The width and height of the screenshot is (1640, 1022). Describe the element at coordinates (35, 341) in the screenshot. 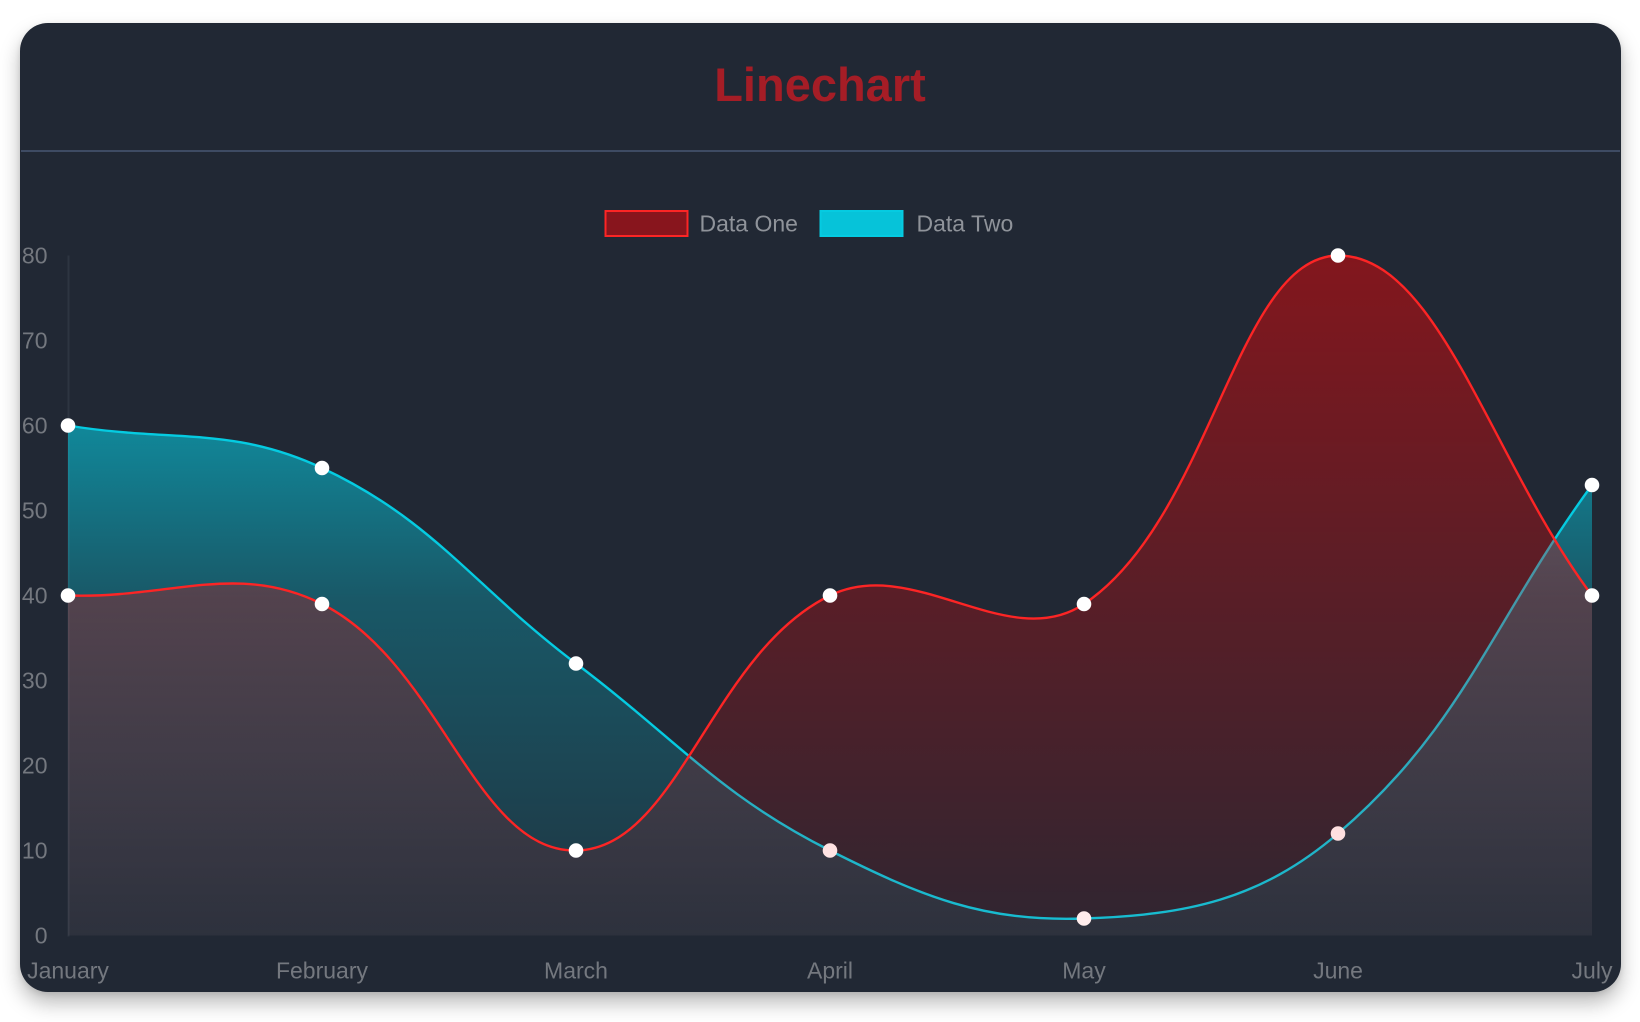

I see `svg-text: 70` at that location.